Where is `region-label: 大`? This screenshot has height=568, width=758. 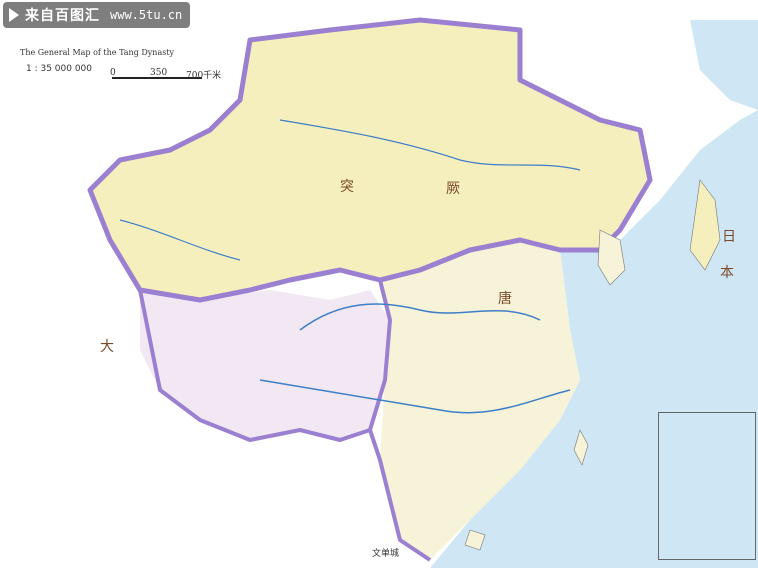 region-label: 大 is located at coordinates (108, 347).